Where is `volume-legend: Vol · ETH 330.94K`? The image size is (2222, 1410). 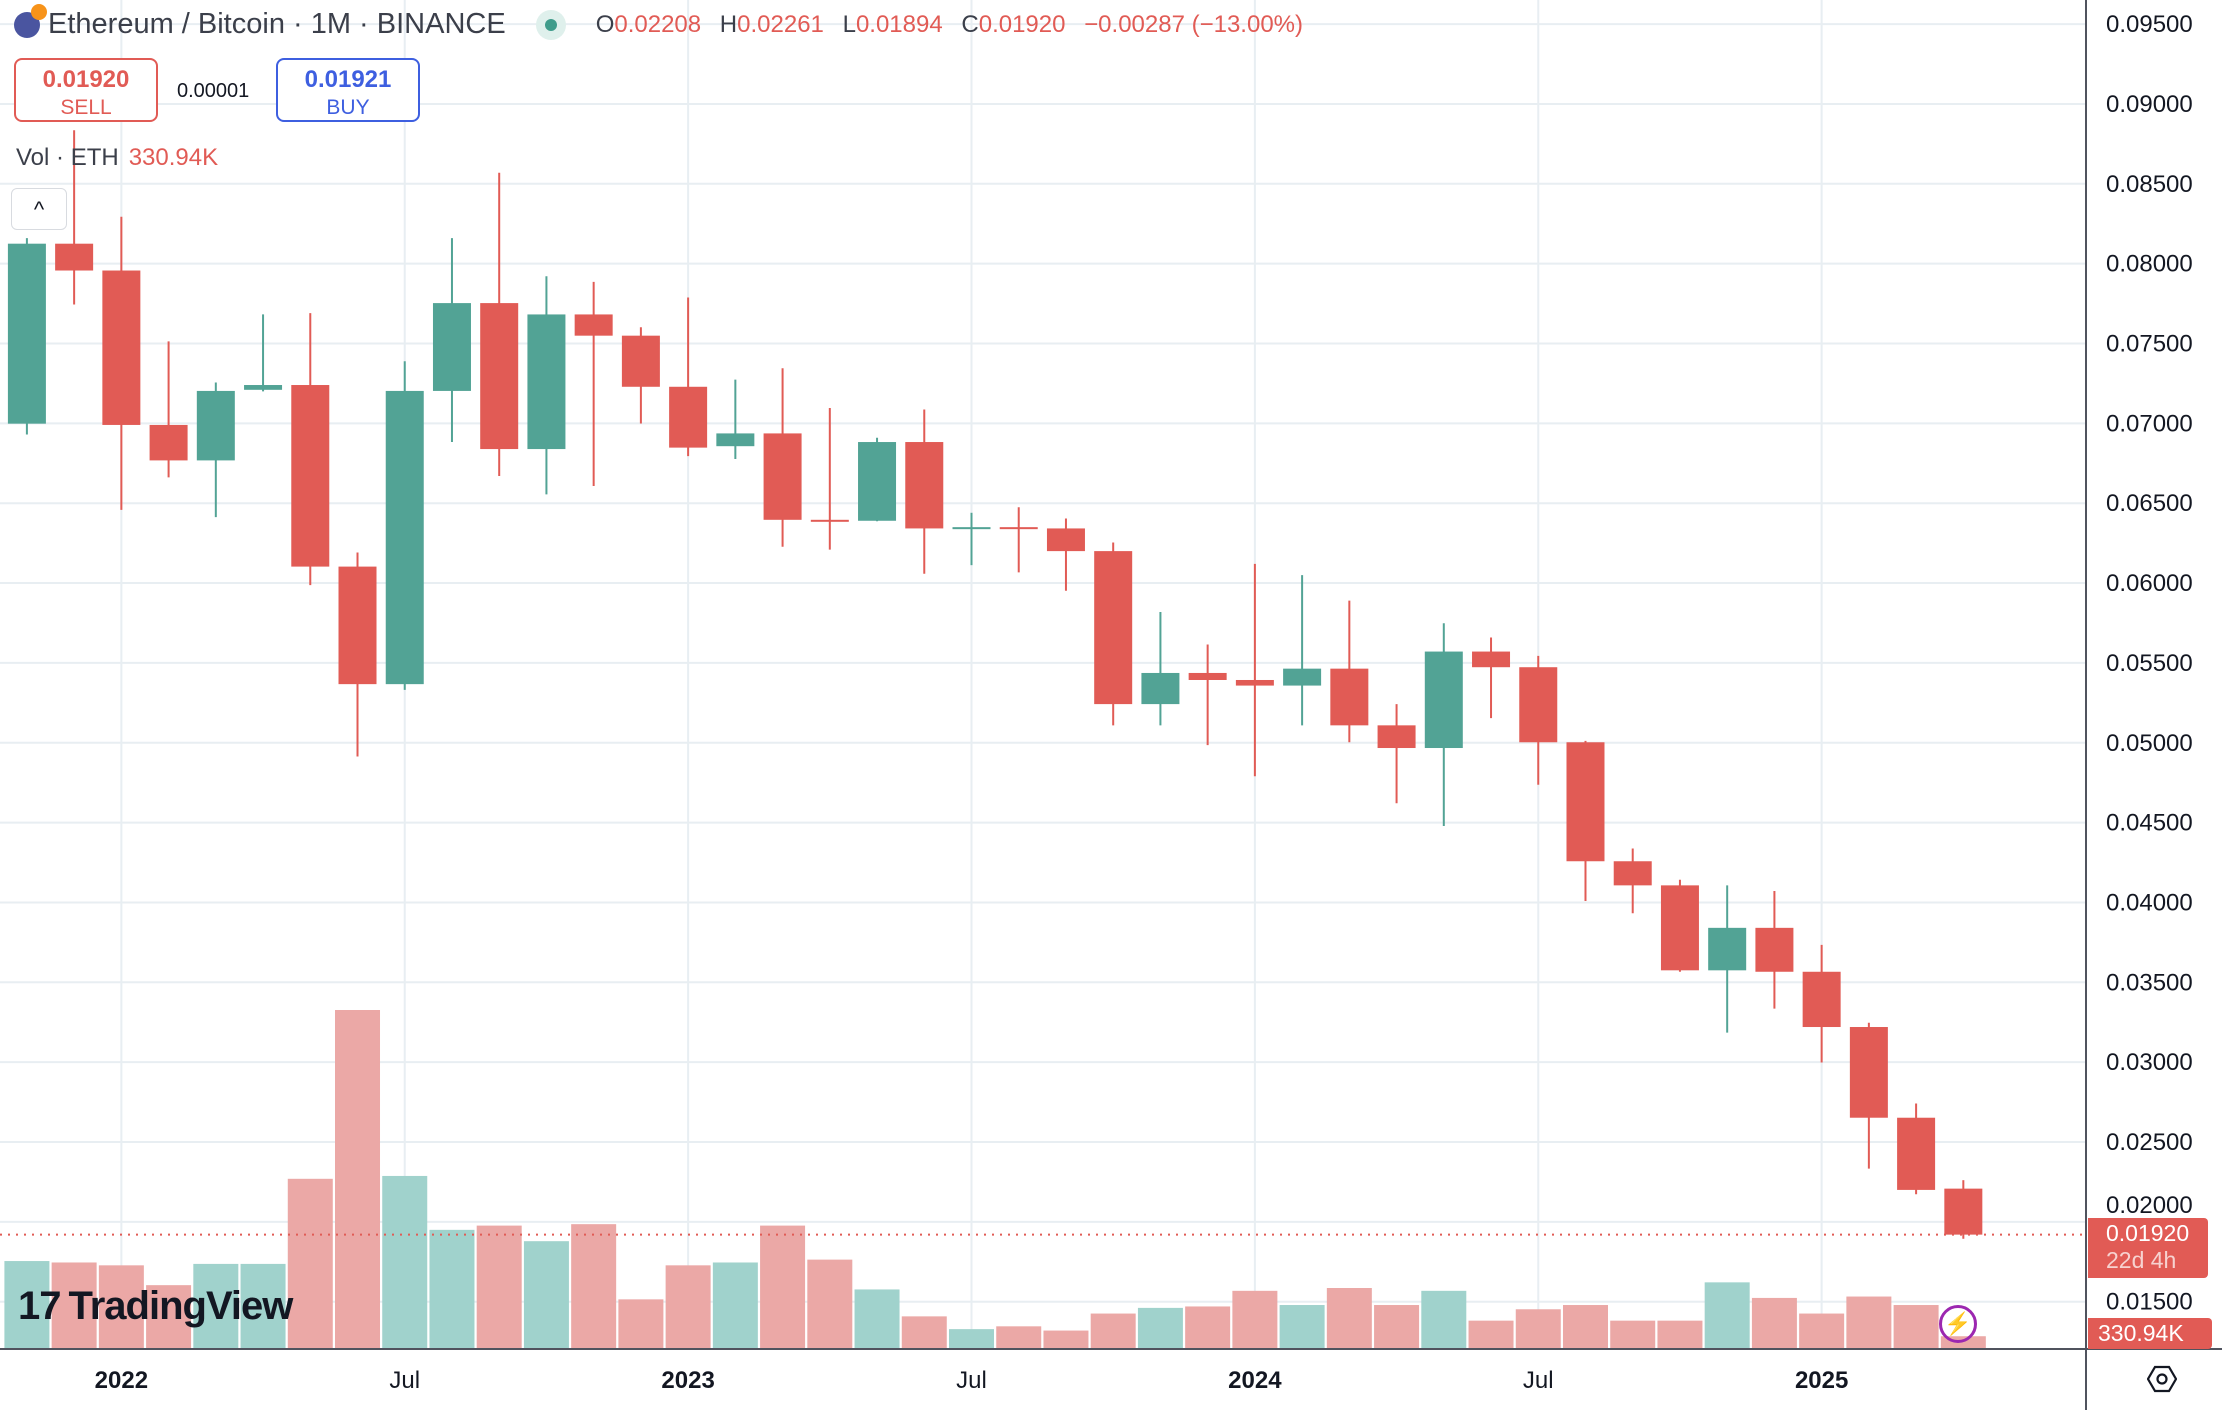 volume-legend: Vol · ETH 330.94K is located at coordinates (117, 157).